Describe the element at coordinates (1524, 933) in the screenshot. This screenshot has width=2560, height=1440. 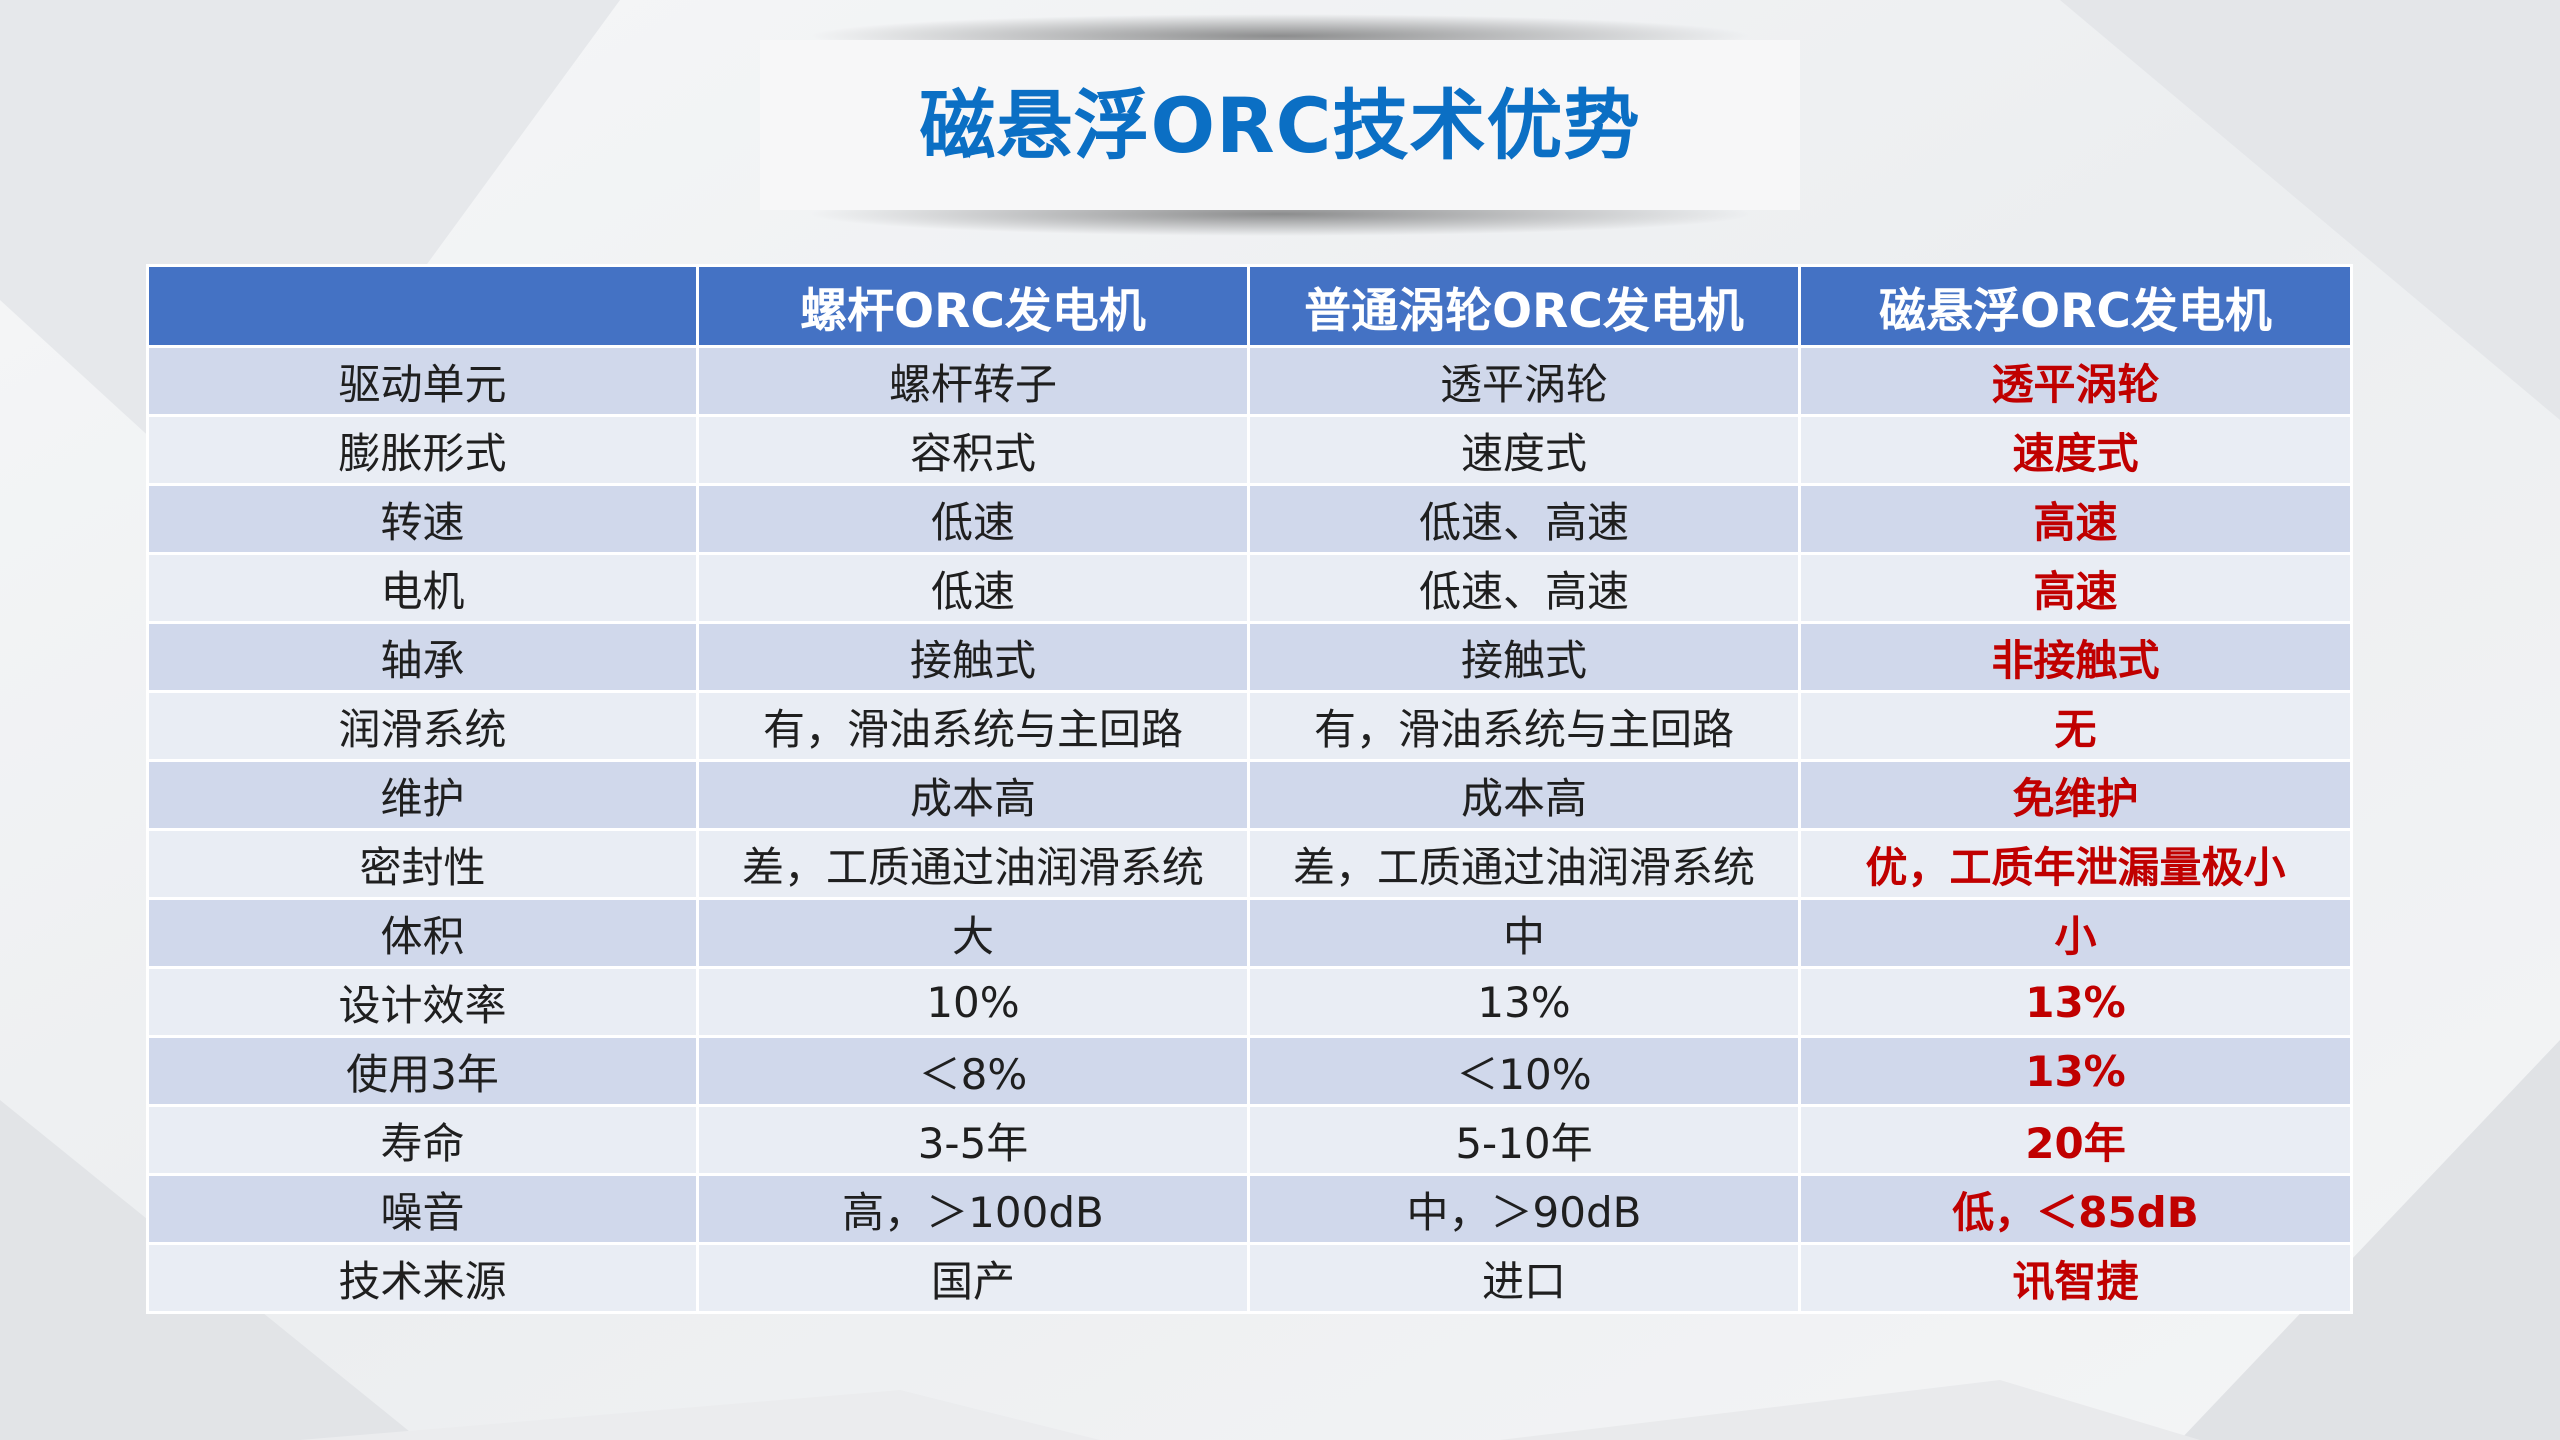
I see `turbine-value-cell: 中` at that location.